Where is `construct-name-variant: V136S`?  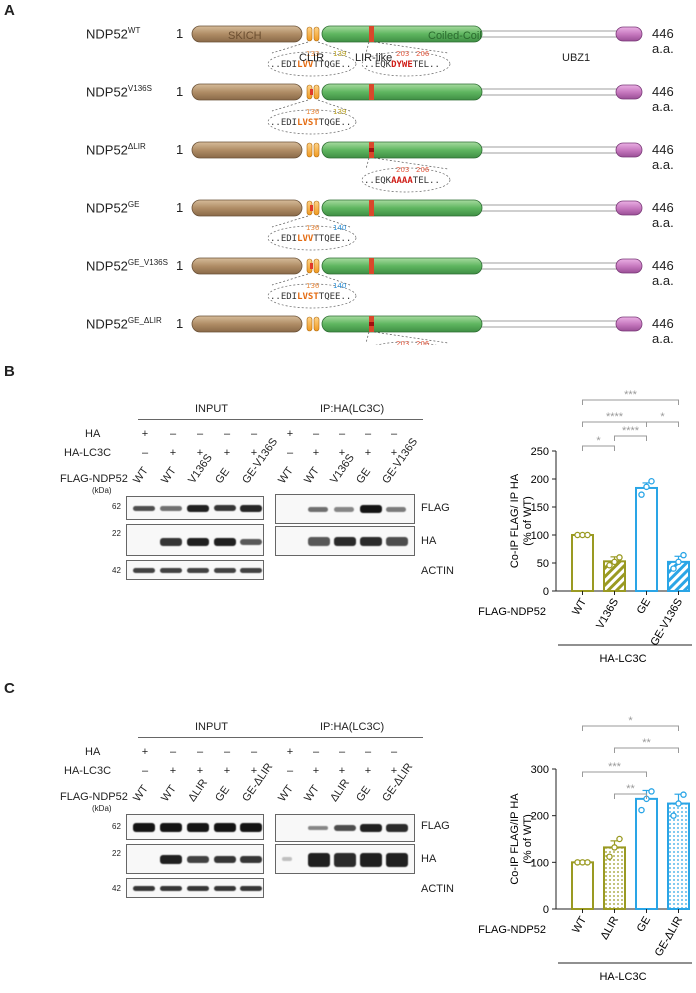 construct-name-variant: V136S is located at coordinates (139, 88).